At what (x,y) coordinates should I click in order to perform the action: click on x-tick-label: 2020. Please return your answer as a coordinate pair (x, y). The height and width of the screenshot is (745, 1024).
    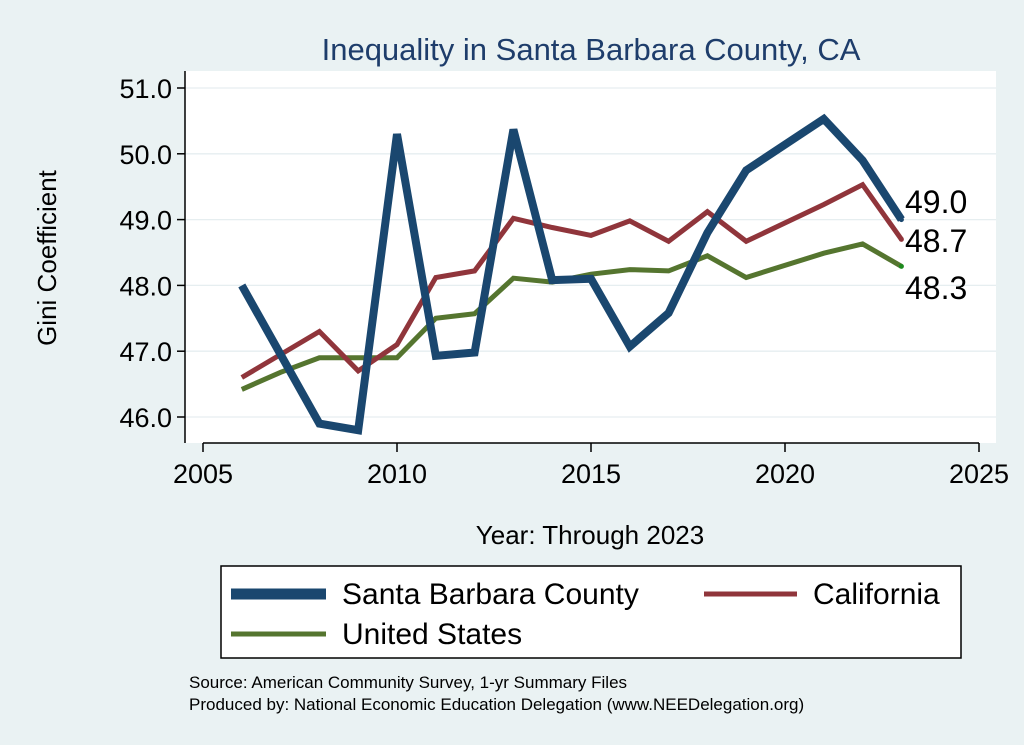
    Looking at the image, I should click on (785, 474).